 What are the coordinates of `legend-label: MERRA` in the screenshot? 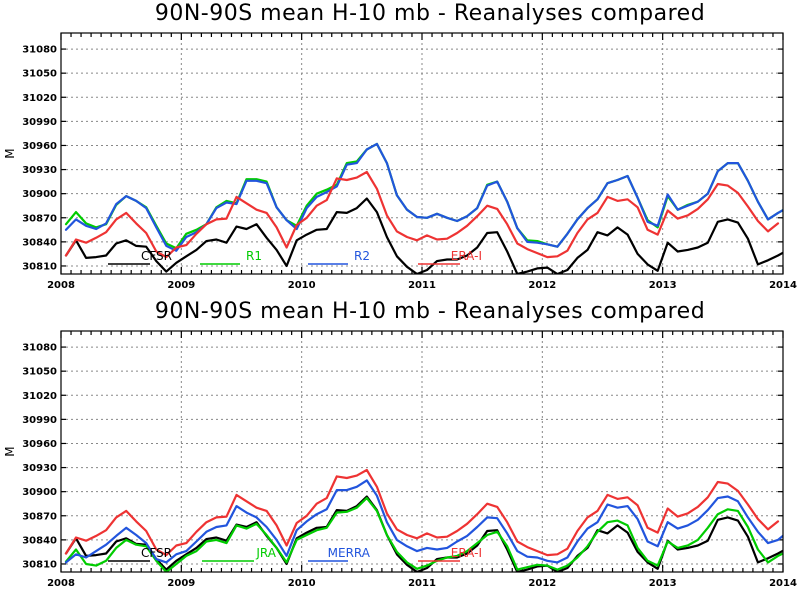 It's located at (349, 553).